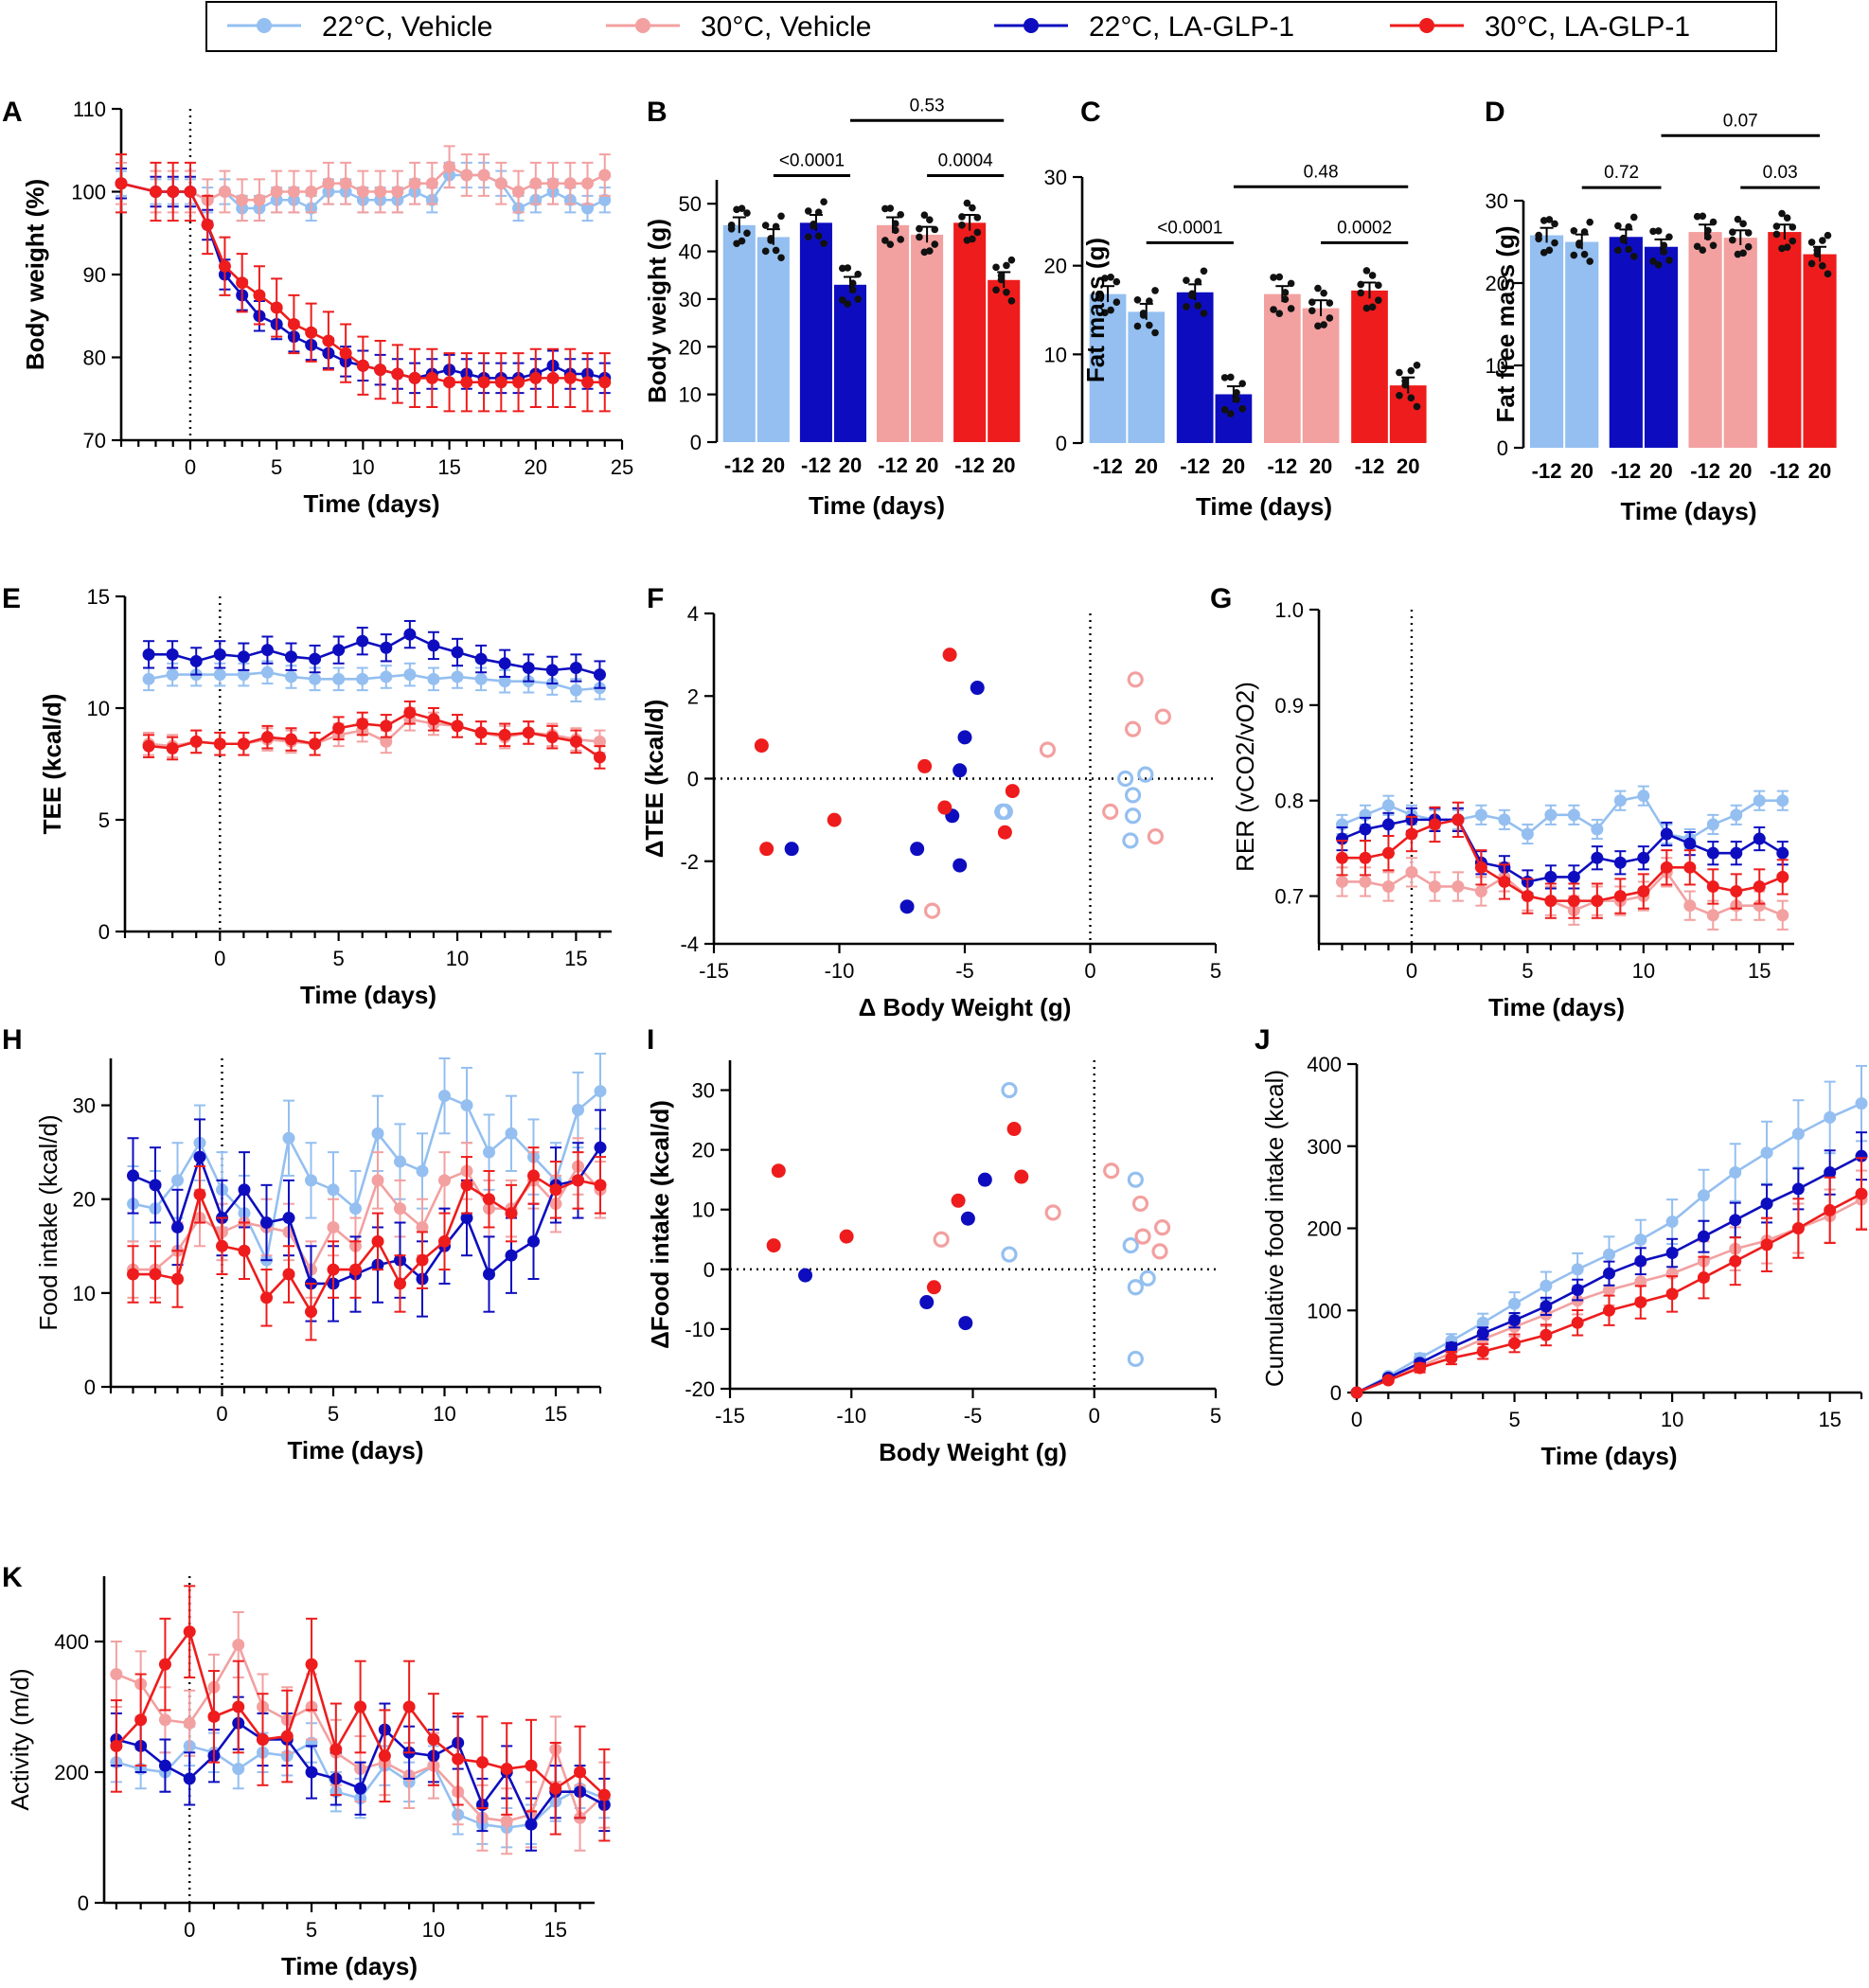 The height and width of the screenshot is (1988, 1869). Describe the element at coordinates (1621, 173) in the screenshot. I see `p-value-label: 0.72` at that location.